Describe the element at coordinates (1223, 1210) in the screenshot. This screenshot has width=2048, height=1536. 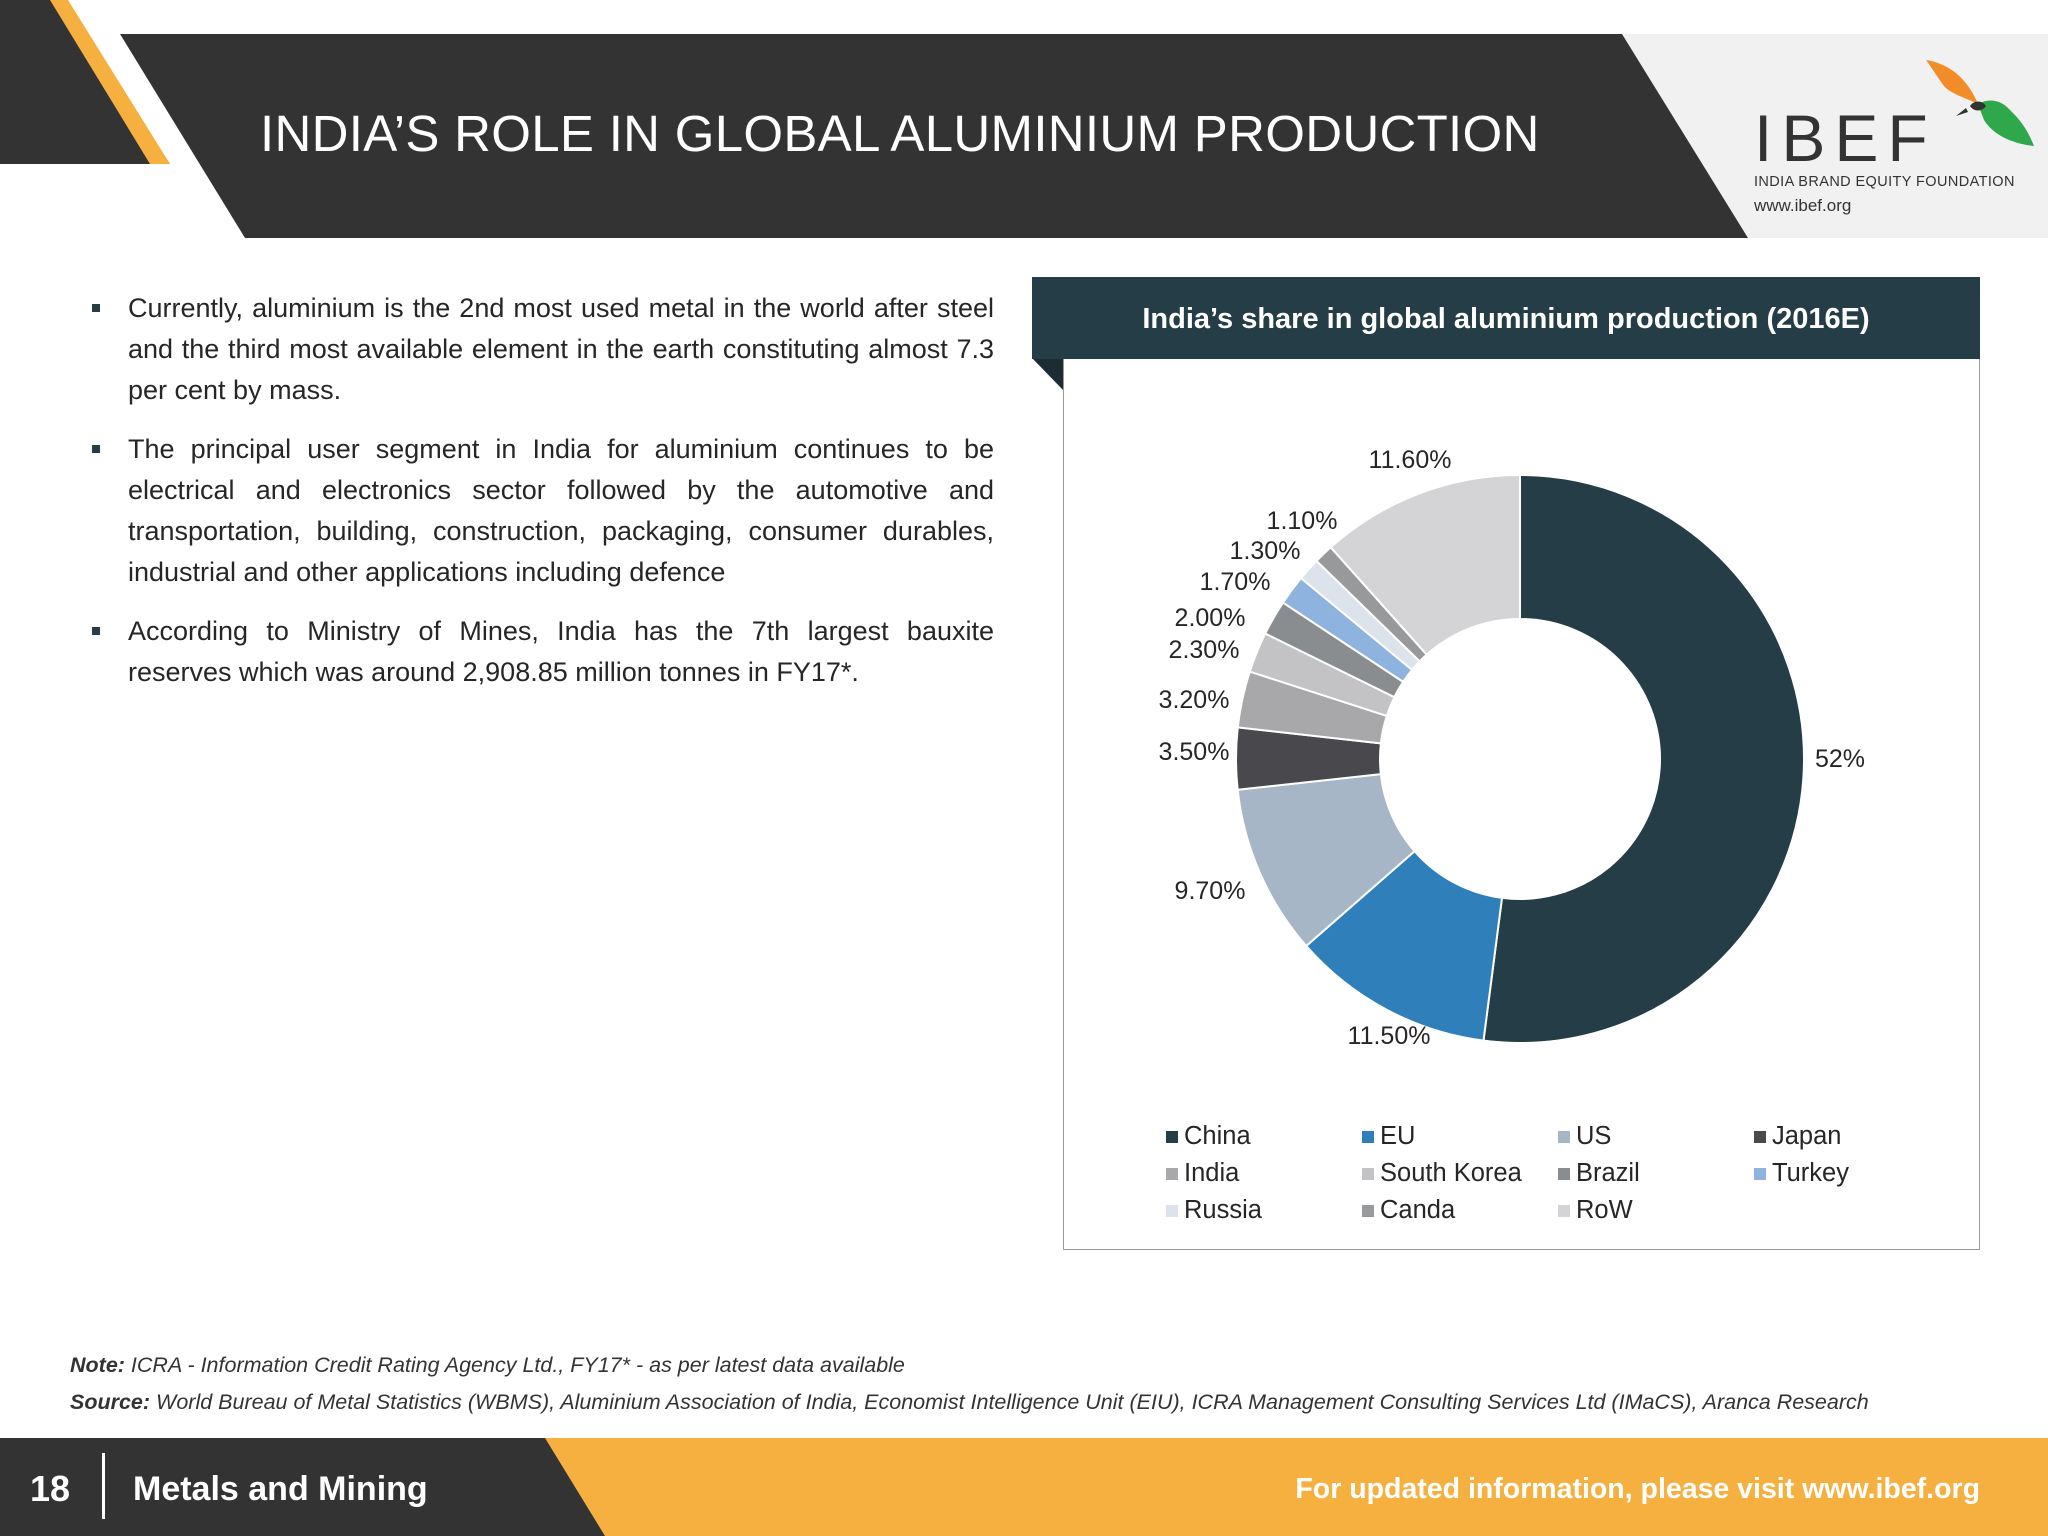
I see `legend-label: Russia` at that location.